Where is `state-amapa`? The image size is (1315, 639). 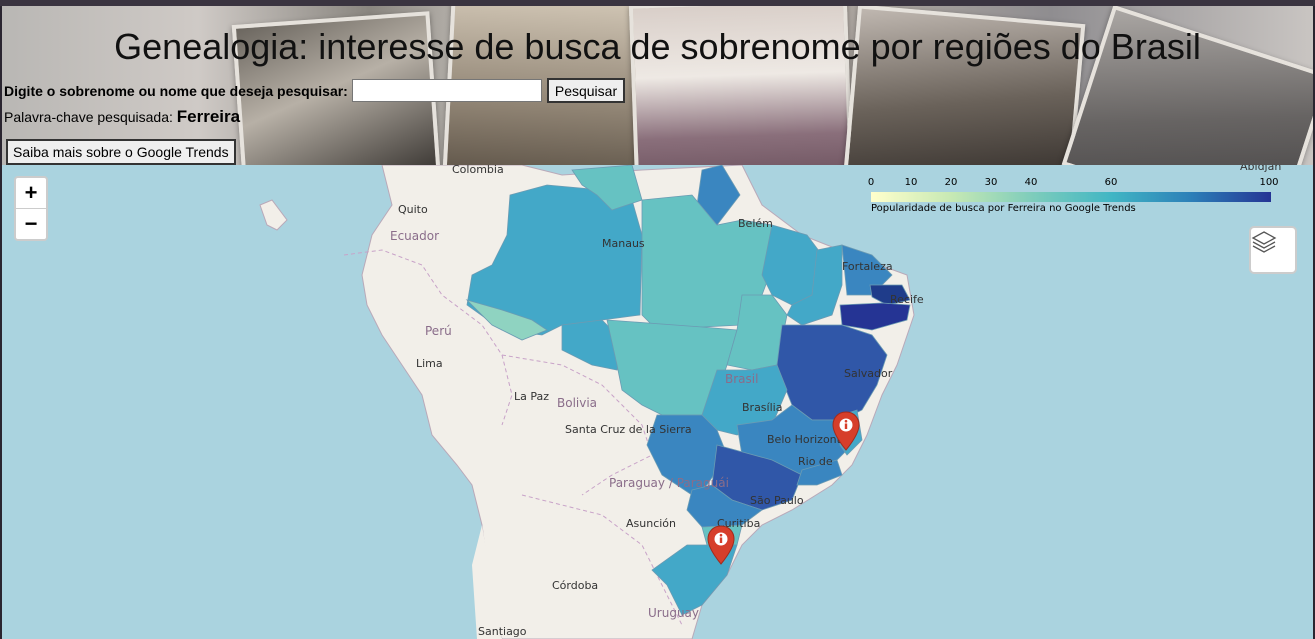
state-amapa is located at coordinates (718, 195).